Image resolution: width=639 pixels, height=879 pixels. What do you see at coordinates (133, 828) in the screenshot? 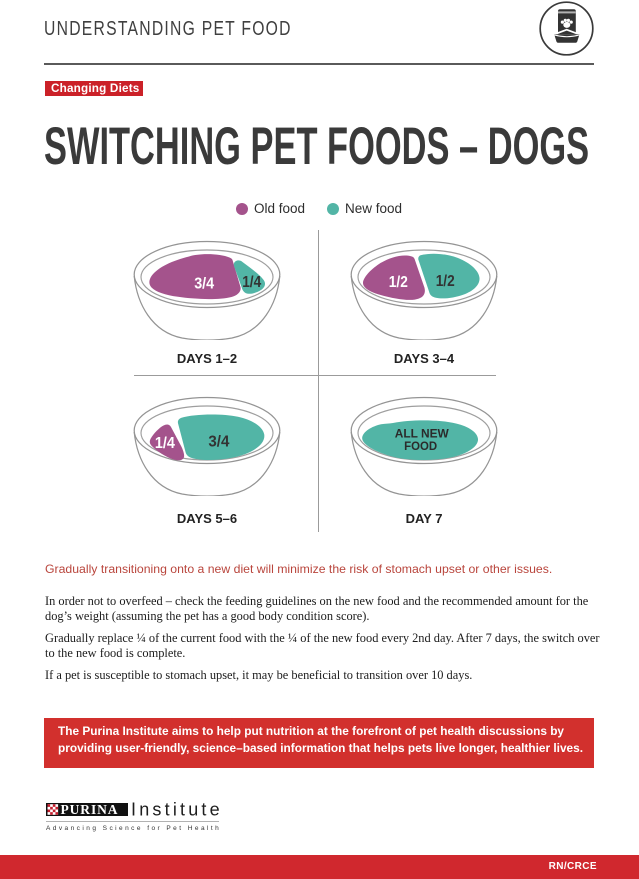
I see `svg-text:Advancing Science for Pet Heal: Advancing Science for Pet Health` at bounding box center [133, 828].